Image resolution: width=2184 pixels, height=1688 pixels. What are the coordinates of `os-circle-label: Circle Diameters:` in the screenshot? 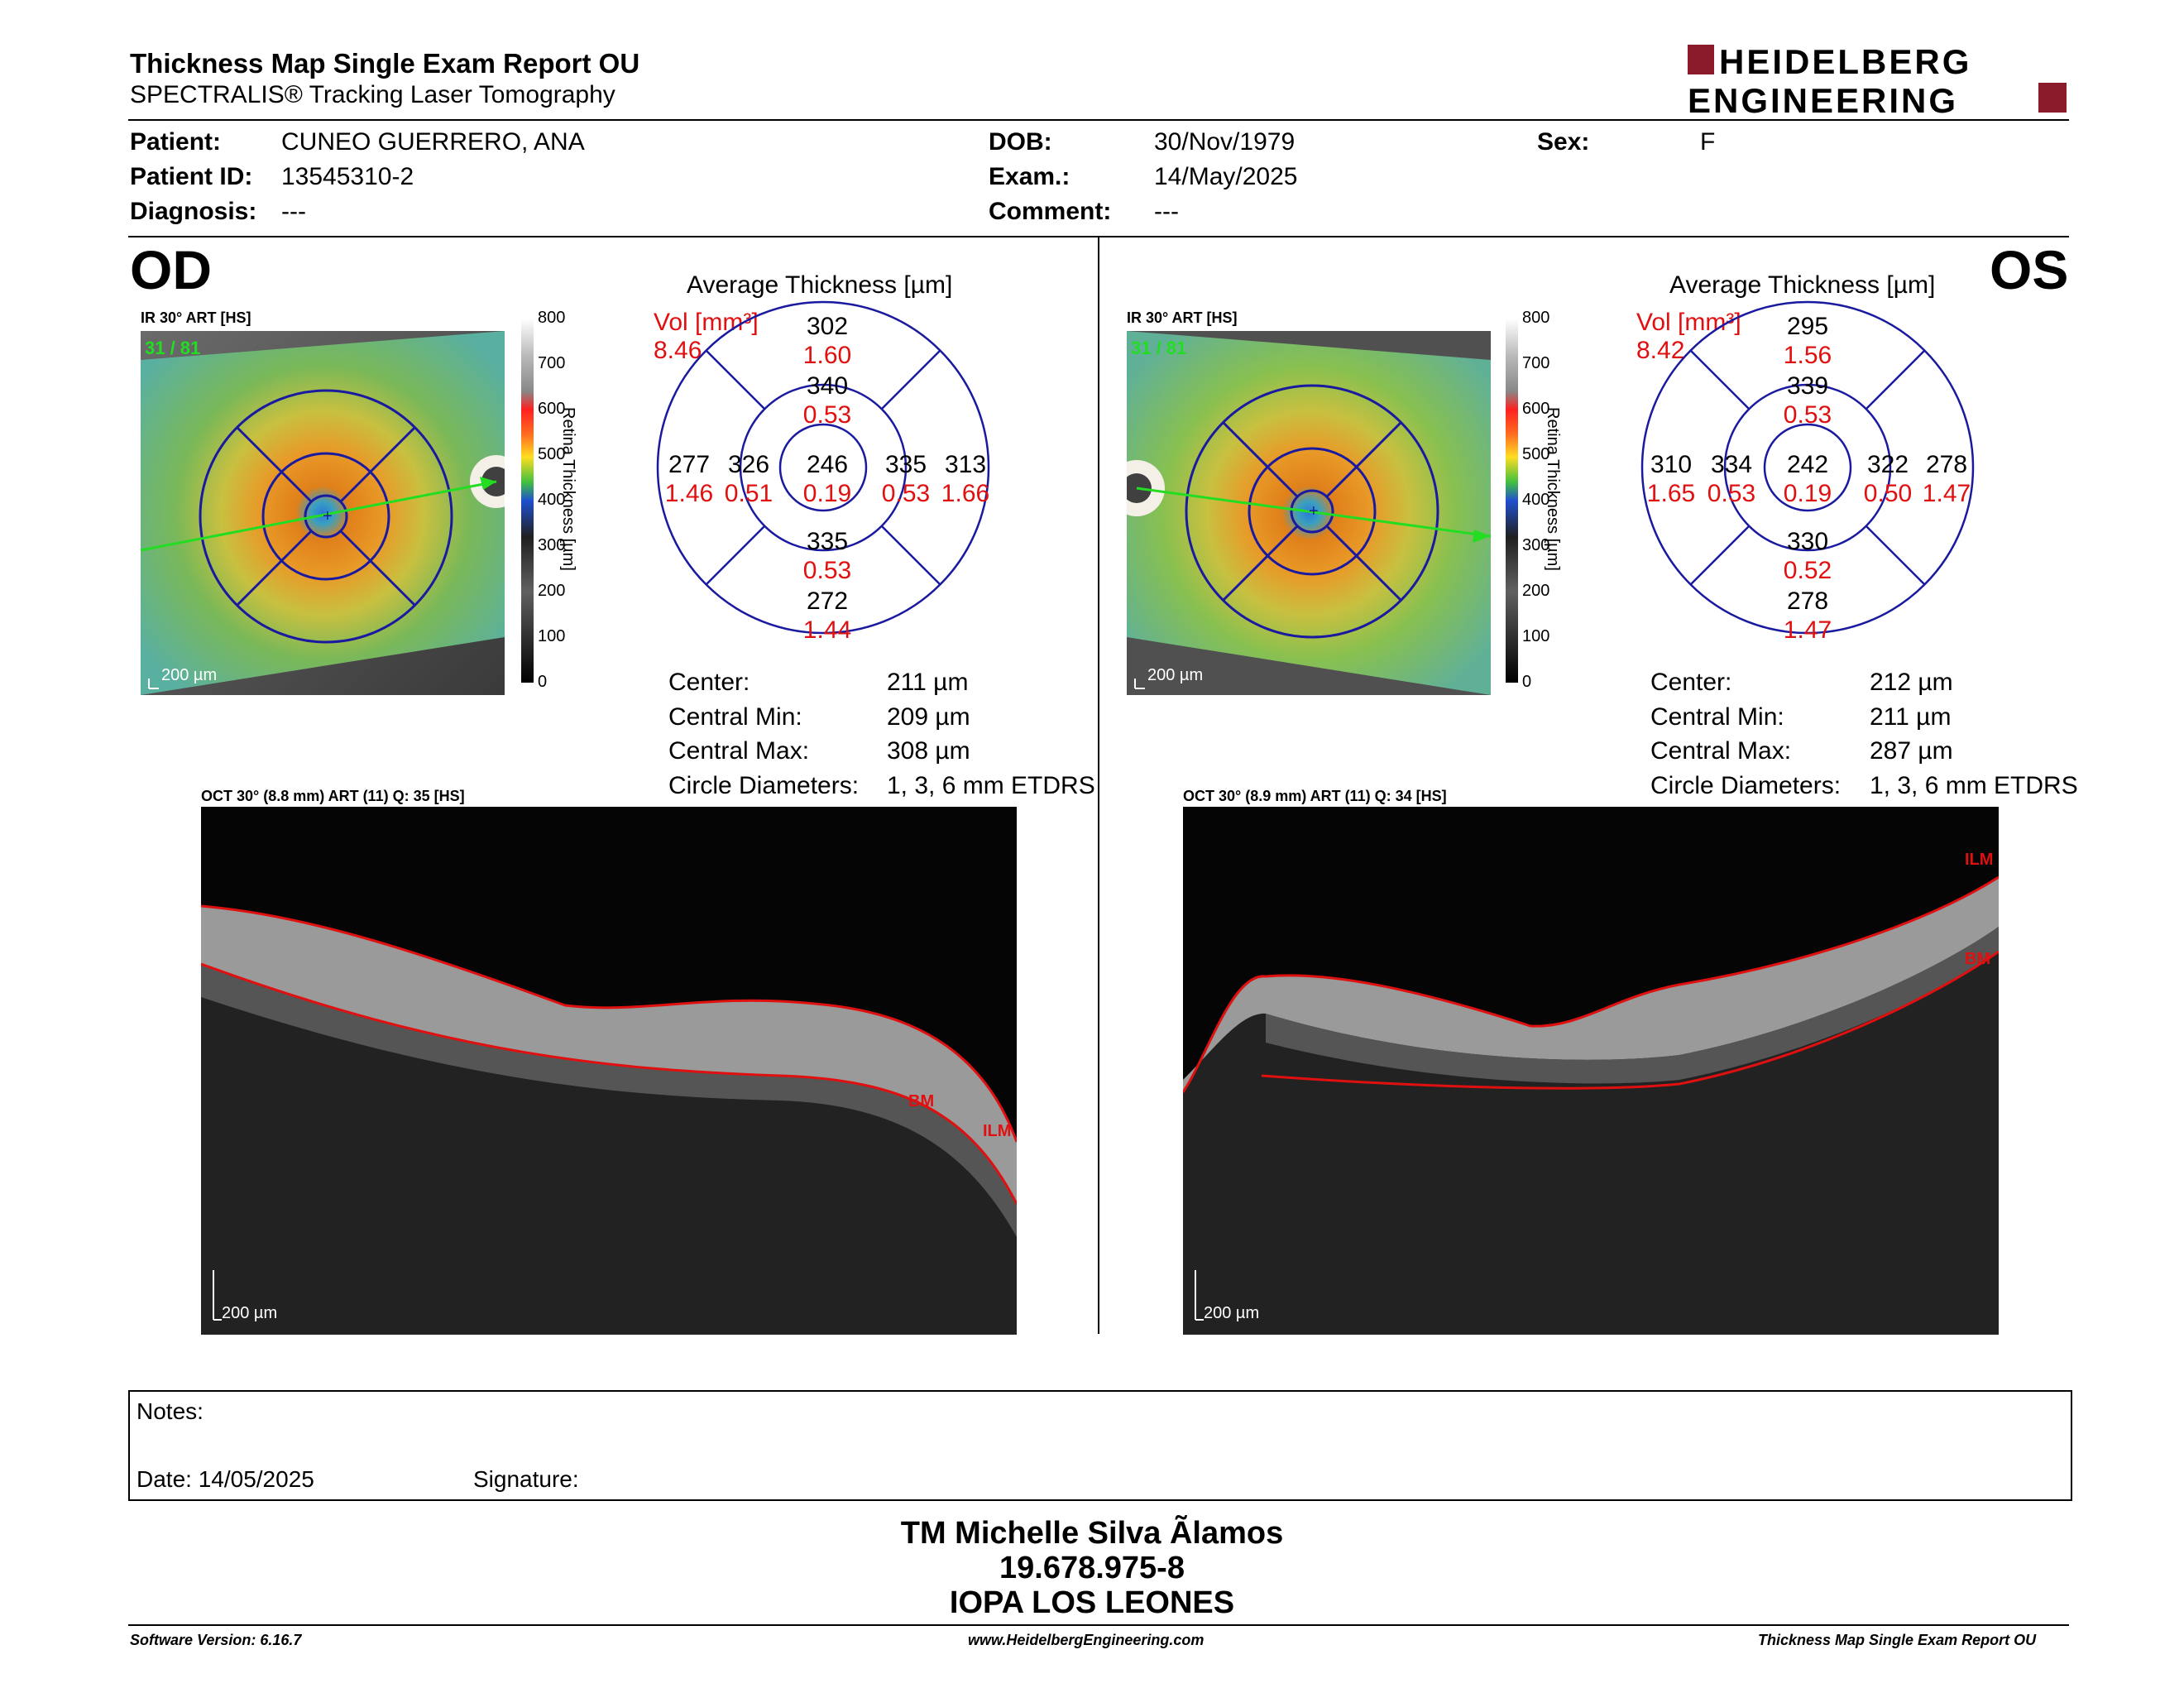 It's located at (1746, 785).